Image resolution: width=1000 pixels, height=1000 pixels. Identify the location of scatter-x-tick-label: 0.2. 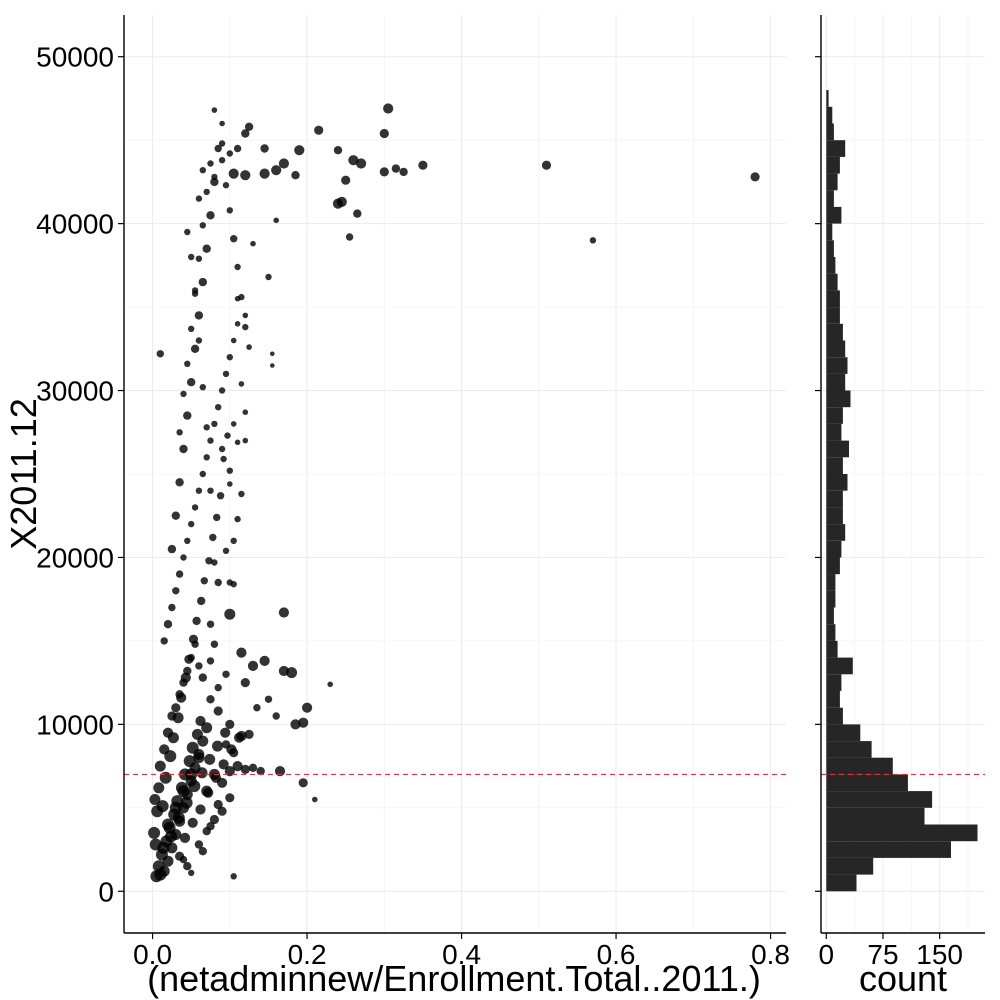
(307, 954).